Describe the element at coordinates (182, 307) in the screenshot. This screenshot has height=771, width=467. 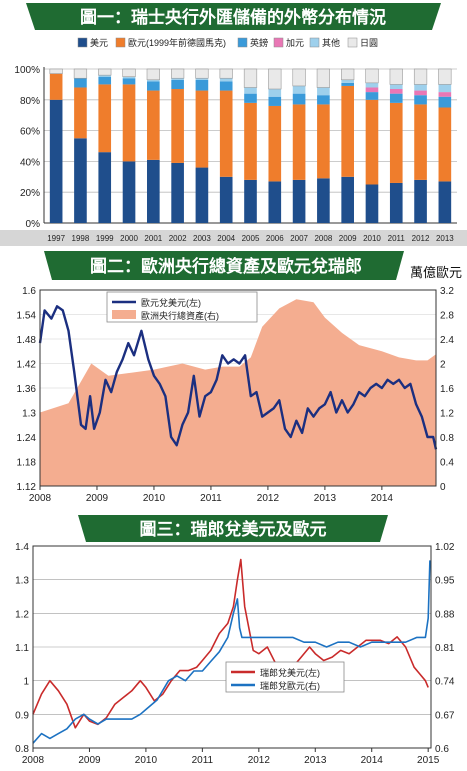
I see `chart-2-legend: 歐元兌美元(左) 歐洲央行總資產(右)` at that location.